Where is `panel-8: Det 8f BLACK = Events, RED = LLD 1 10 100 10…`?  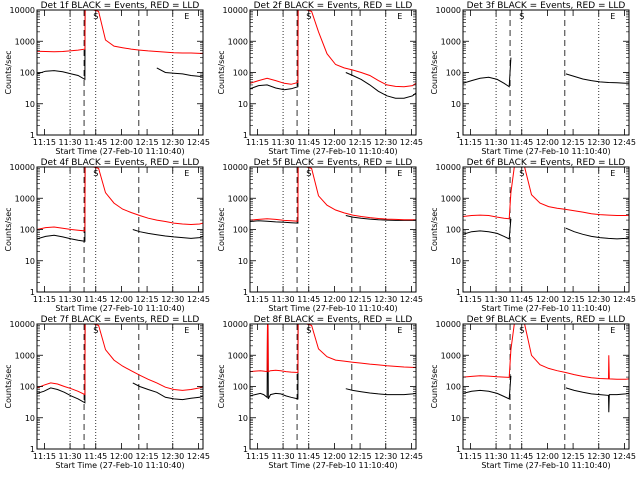 panel-8: Det 8f BLACK = Events, RED = LLD 1 10 100 10… is located at coordinates (320, 392).